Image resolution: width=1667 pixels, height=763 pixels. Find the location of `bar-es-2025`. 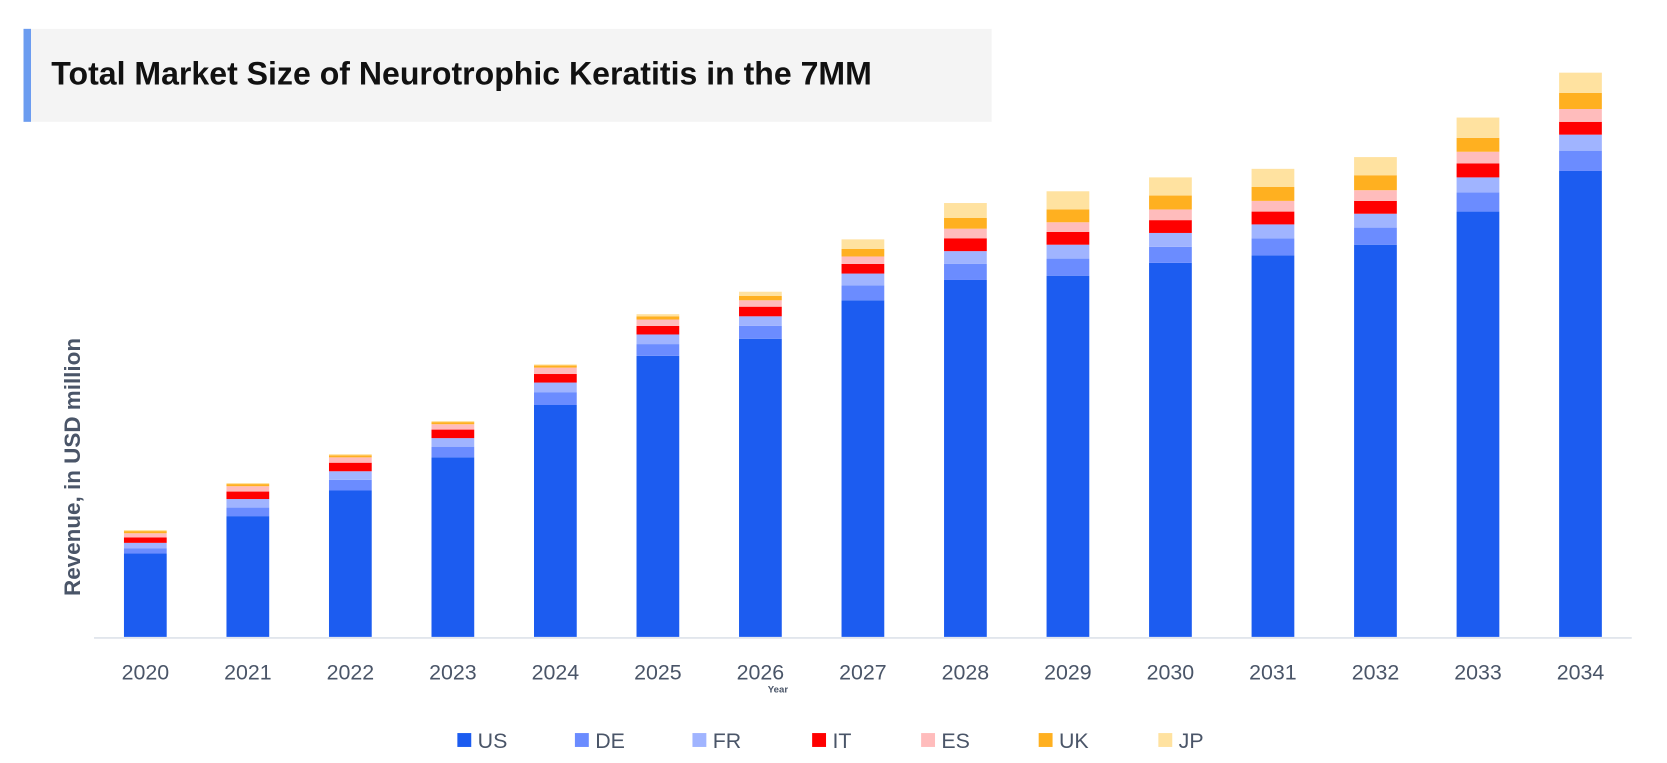

bar-es-2025 is located at coordinates (658, 322).